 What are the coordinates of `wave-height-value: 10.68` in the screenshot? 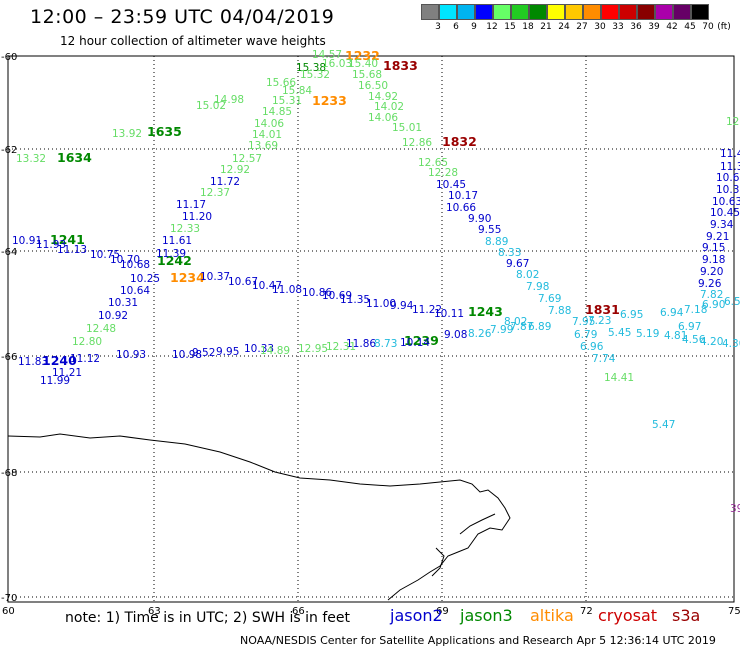 It's located at (135, 265).